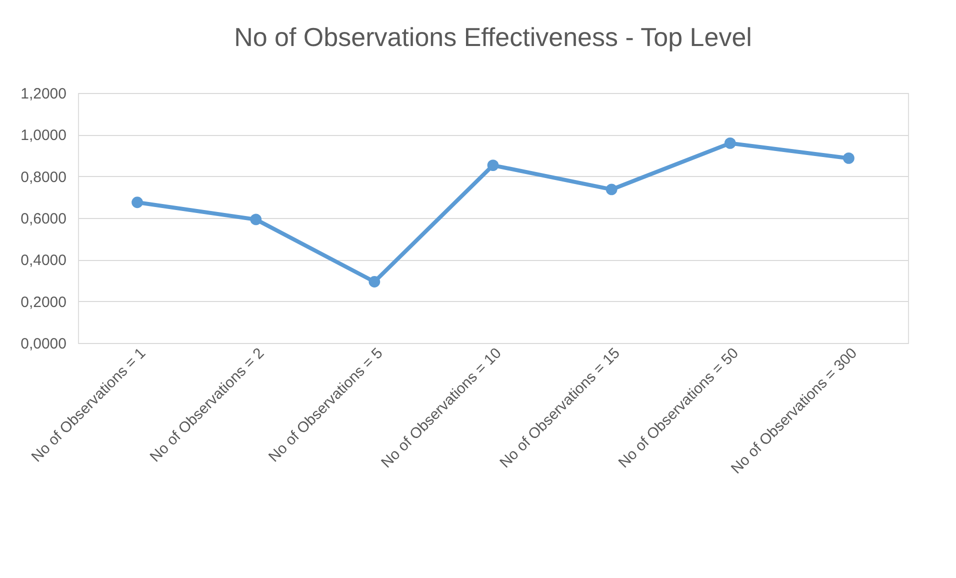  What do you see at coordinates (43, 135) in the screenshot?
I see `y-tick-label: 1,0000` at bounding box center [43, 135].